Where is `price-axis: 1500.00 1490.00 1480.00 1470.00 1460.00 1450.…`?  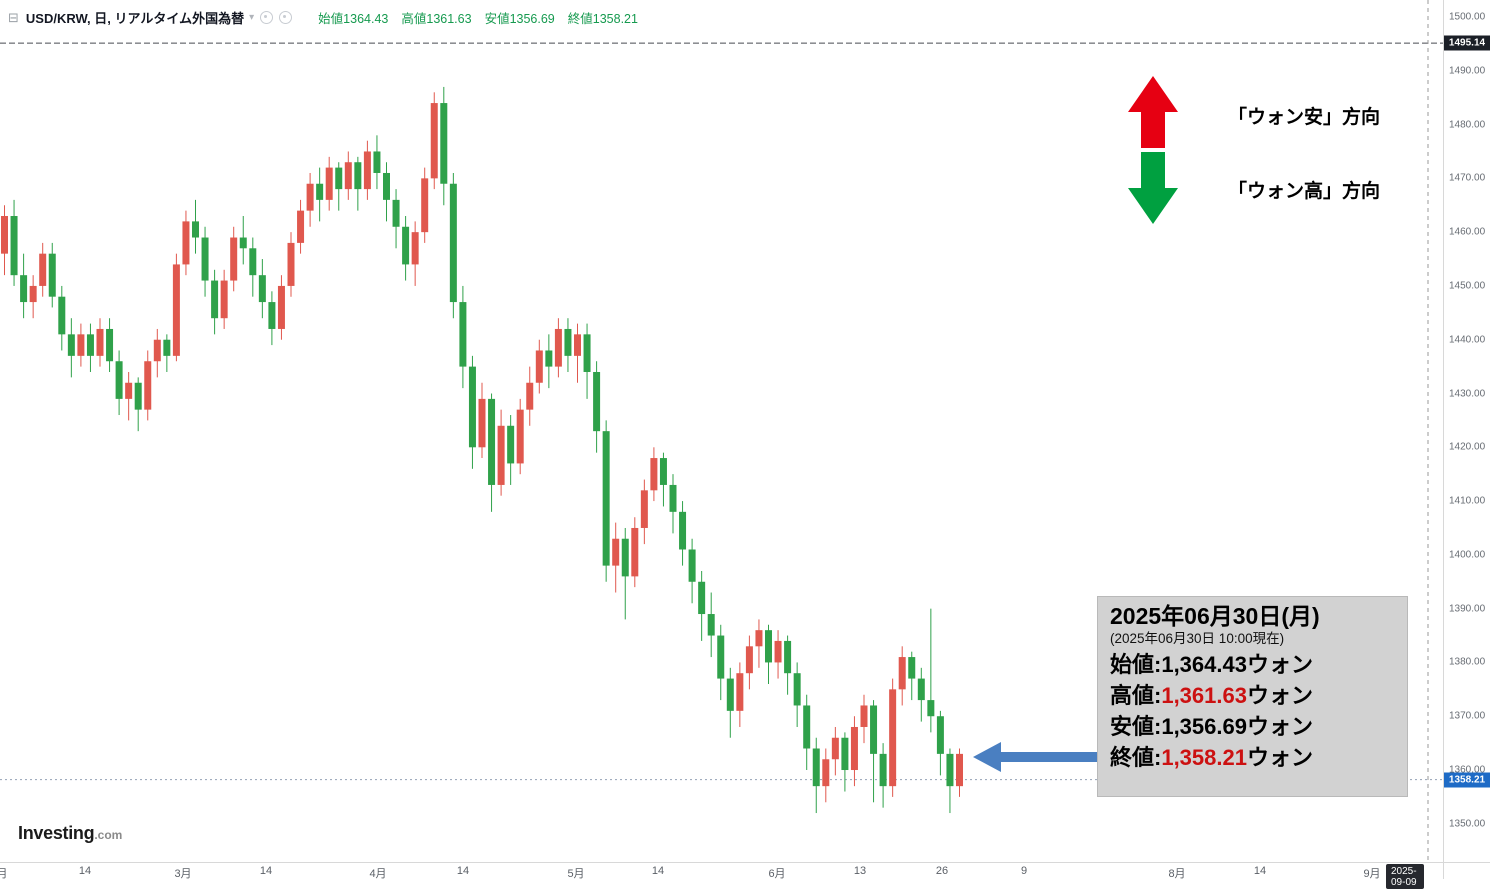 price-axis: 1500.00 1490.00 1480.00 1470.00 1460.00 1450.… is located at coordinates (1466, 431).